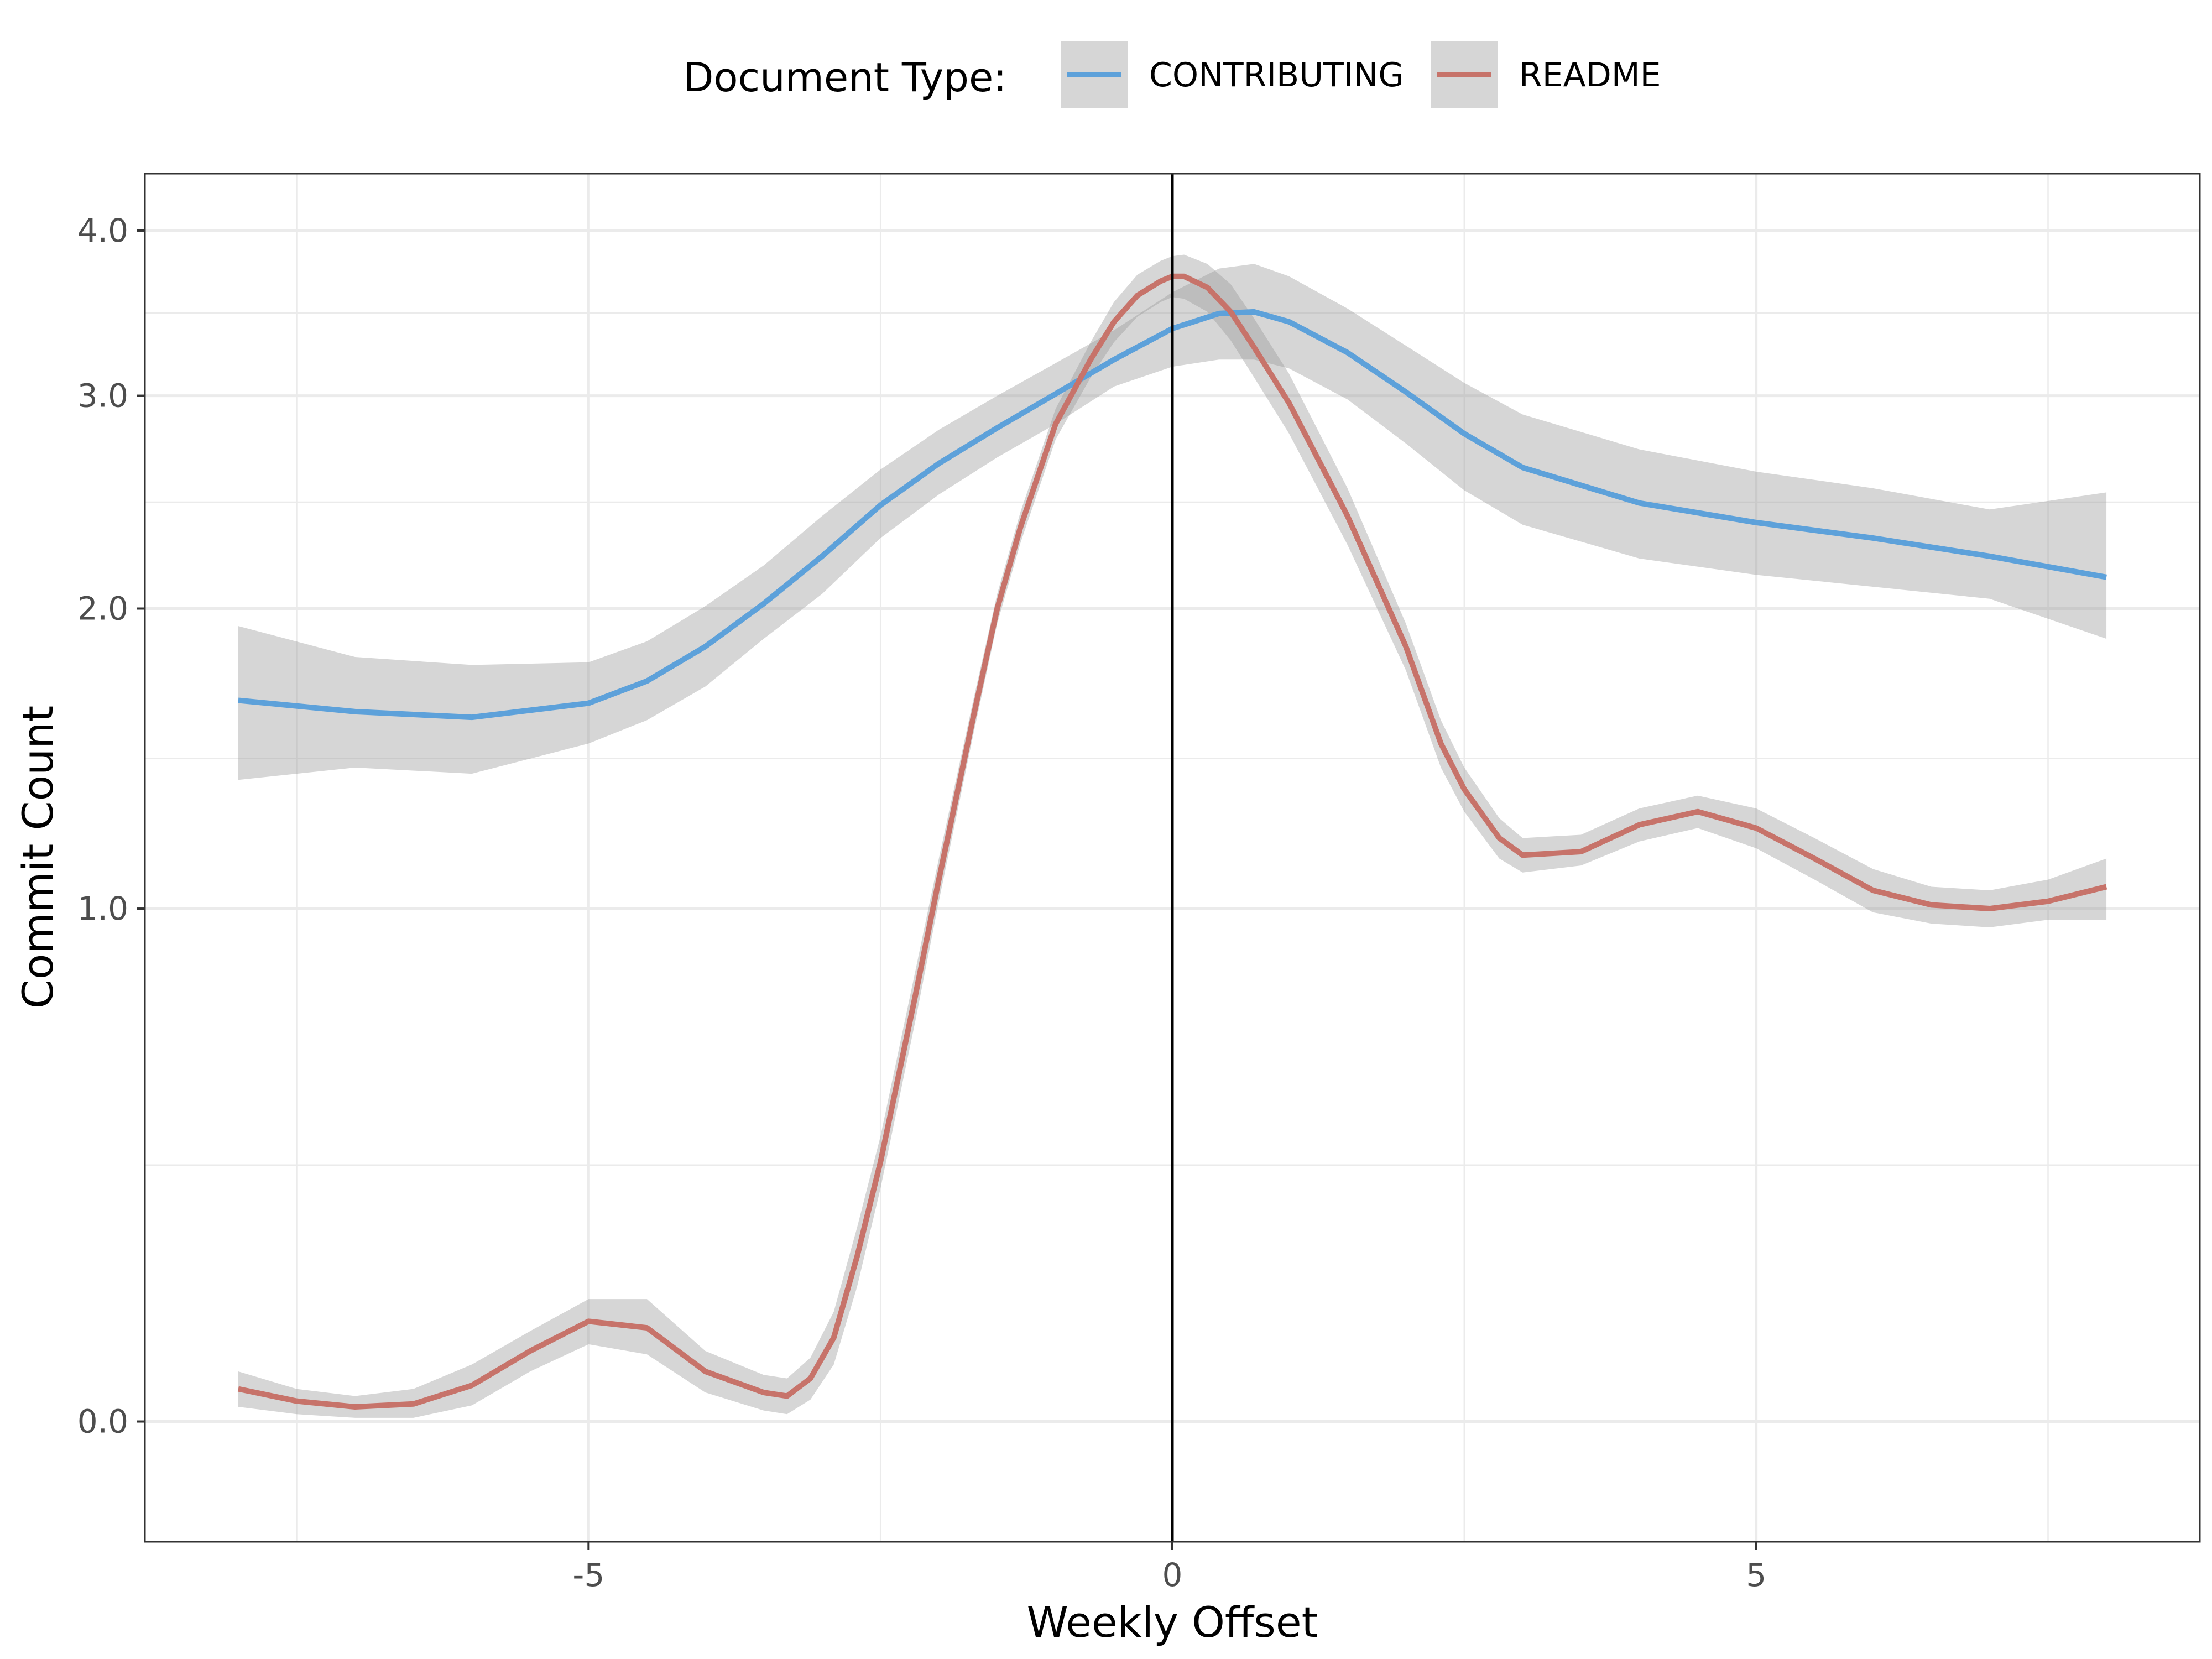 Image resolution: width=2212 pixels, height=1659 pixels. I want to click on legend-label: CONTRIBUTING, so click(1276, 76).